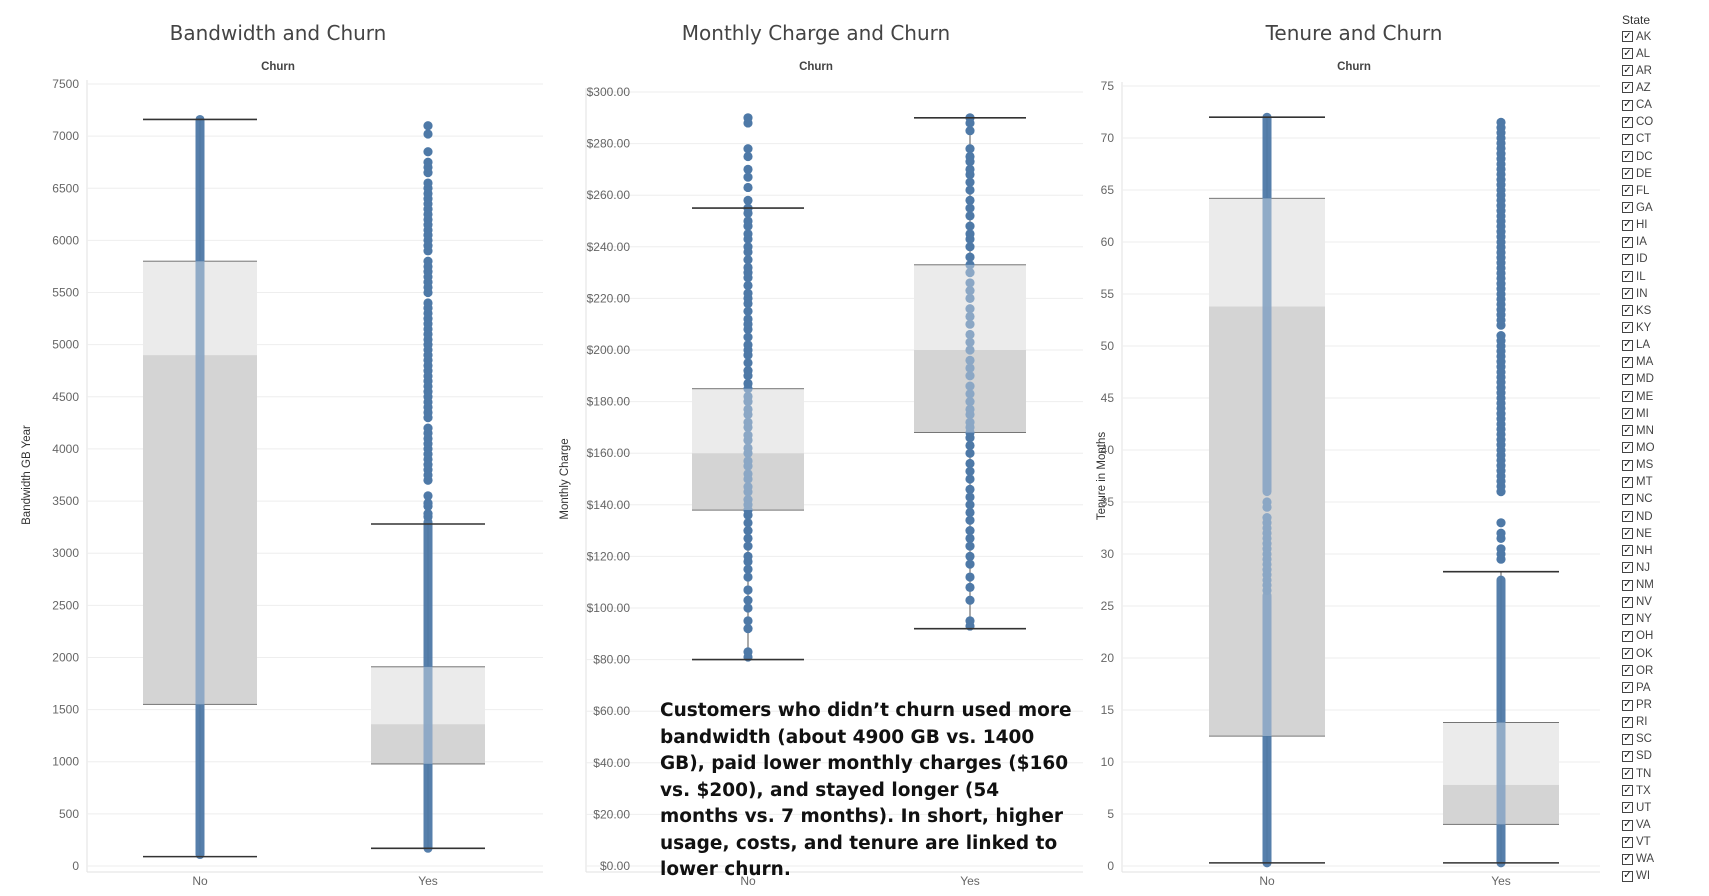 The width and height of the screenshot is (1709, 896). What do you see at coordinates (1662, 722) in the screenshot?
I see `legend-item-ri: ✓ RI` at bounding box center [1662, 722].